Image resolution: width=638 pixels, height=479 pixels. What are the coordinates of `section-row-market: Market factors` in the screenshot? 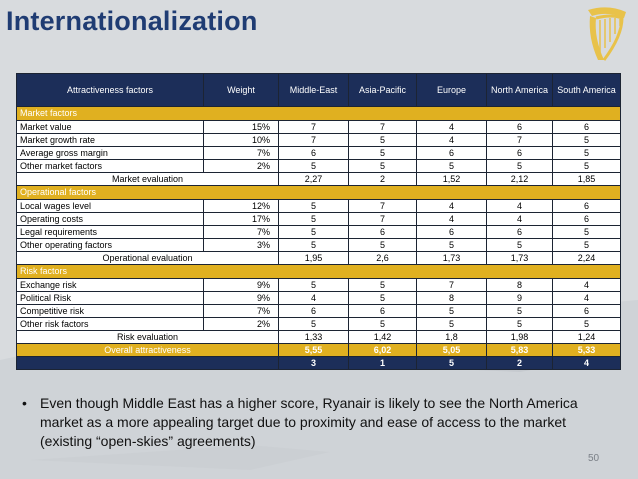 It's located at (318, 113).